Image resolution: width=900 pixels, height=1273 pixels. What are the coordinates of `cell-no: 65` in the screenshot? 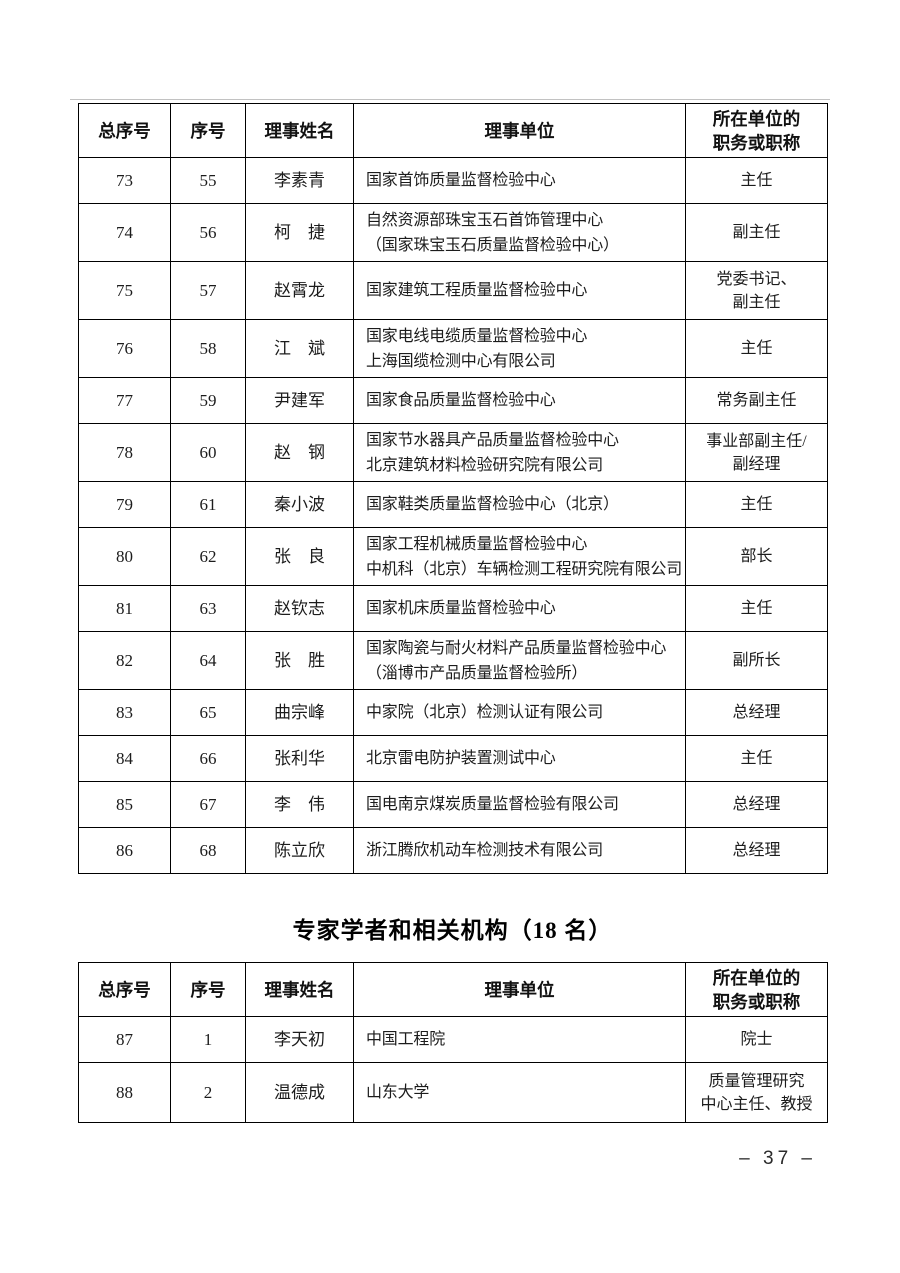 It's located at (208, 712).